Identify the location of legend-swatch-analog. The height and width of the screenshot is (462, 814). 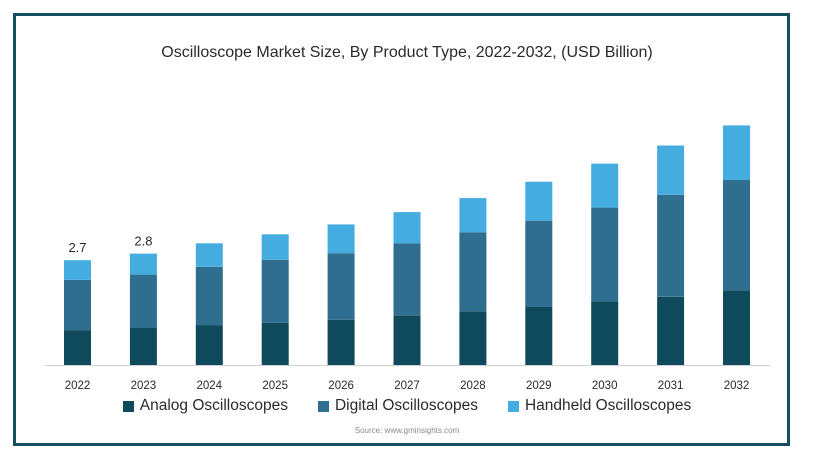
(128, 406).